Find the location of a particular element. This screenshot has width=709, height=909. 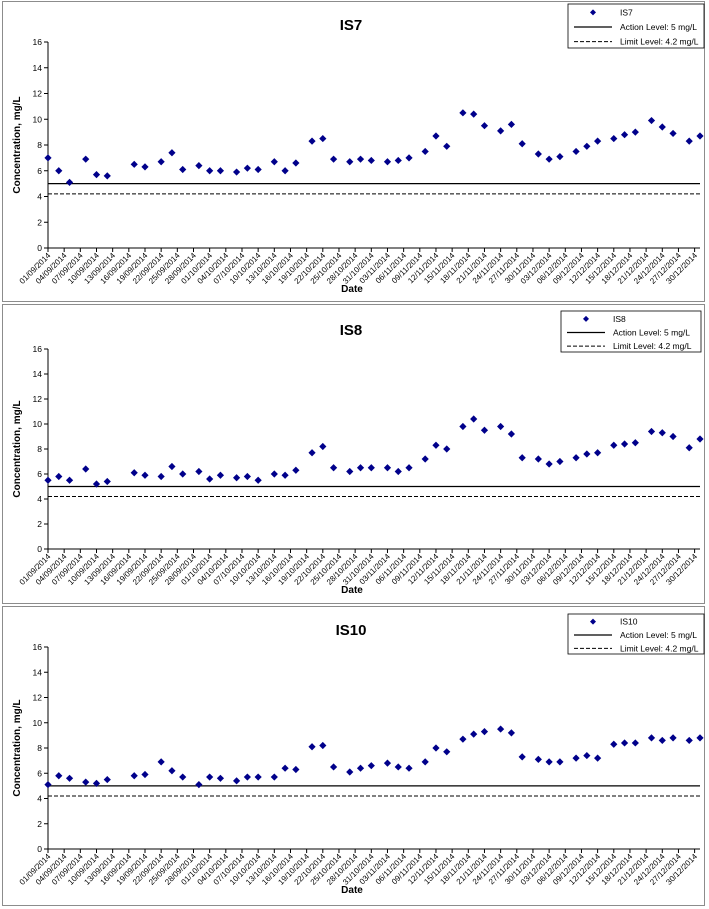

legend-marker-diamond is located at coordinates (586, 318).